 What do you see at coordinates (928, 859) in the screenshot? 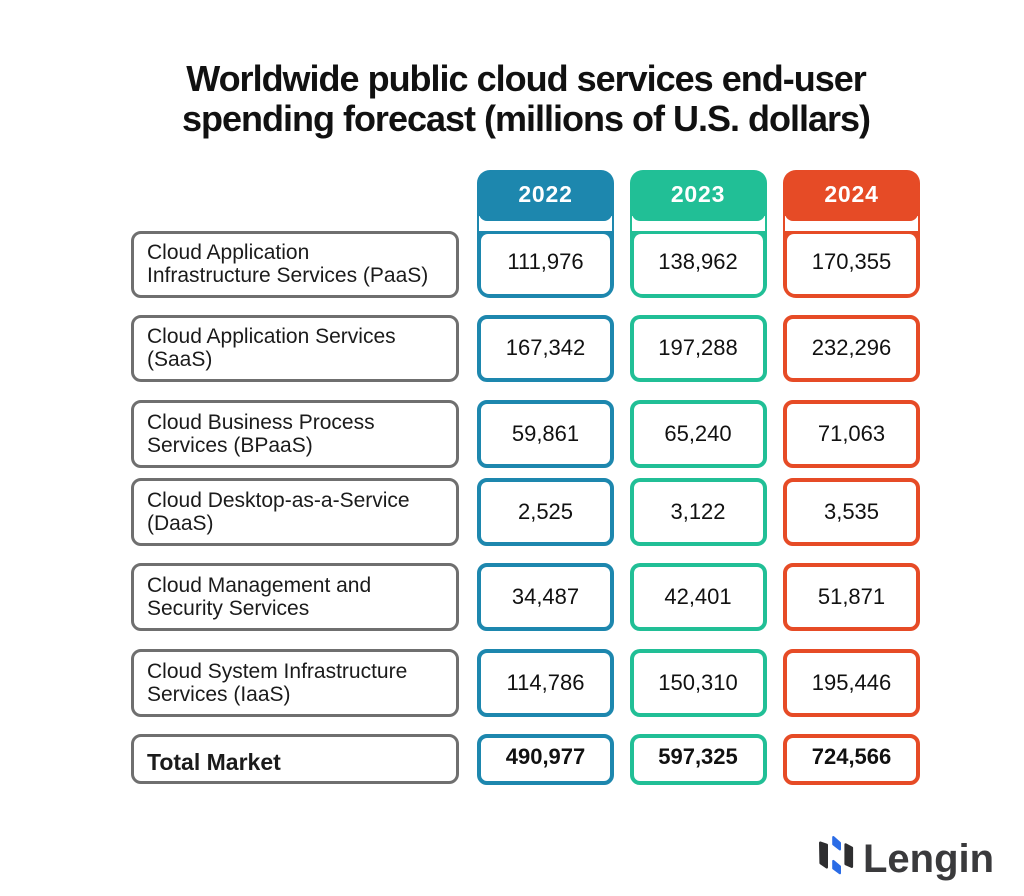
I see `svg-text: Lengin` at bounding box center [928, 859].